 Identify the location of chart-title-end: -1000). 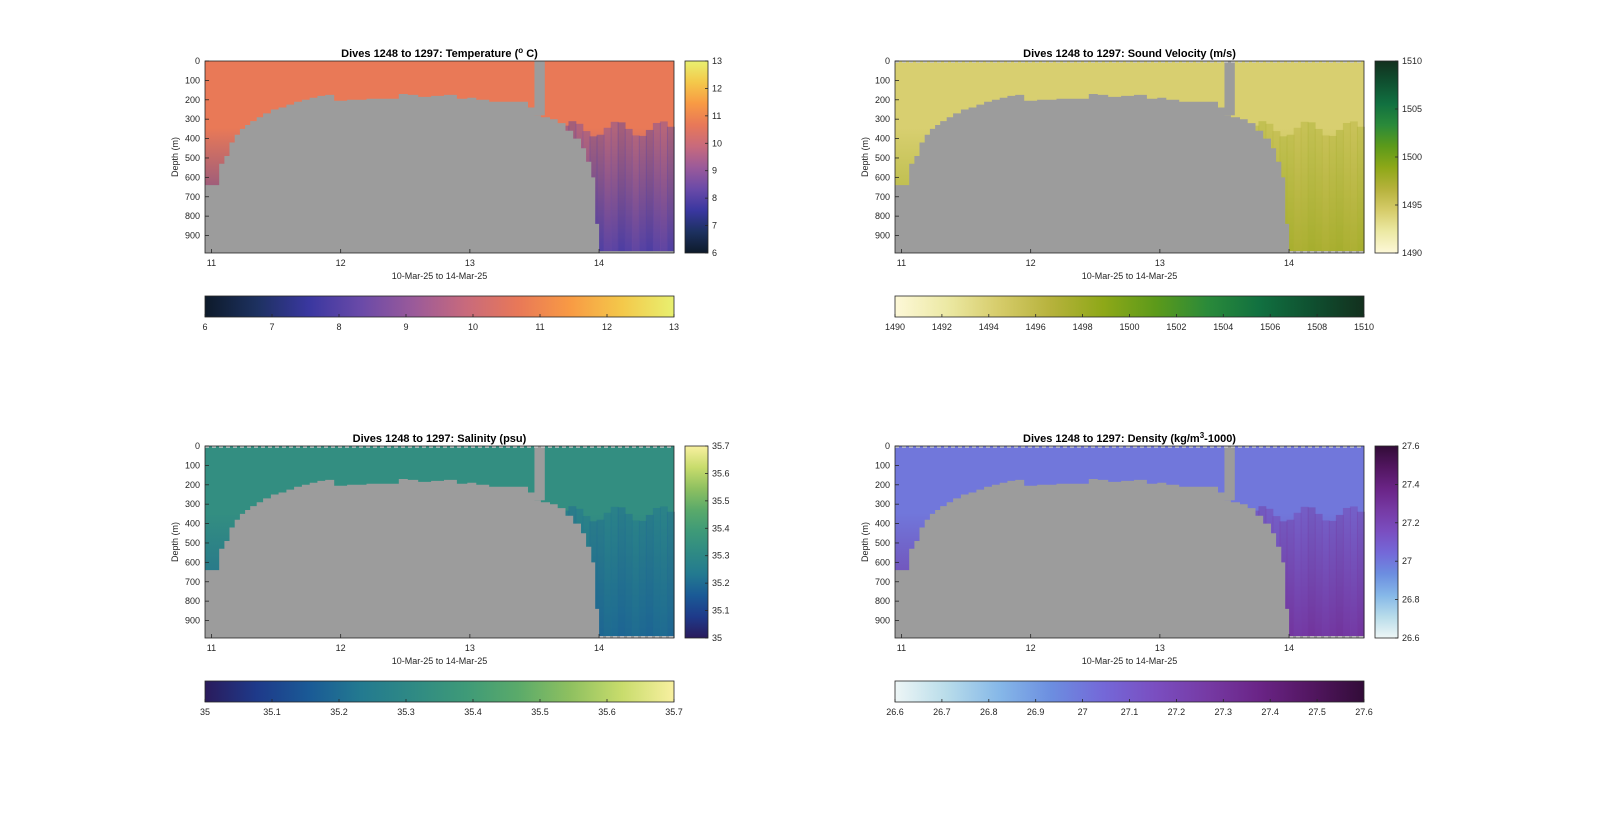
(1220, 439).